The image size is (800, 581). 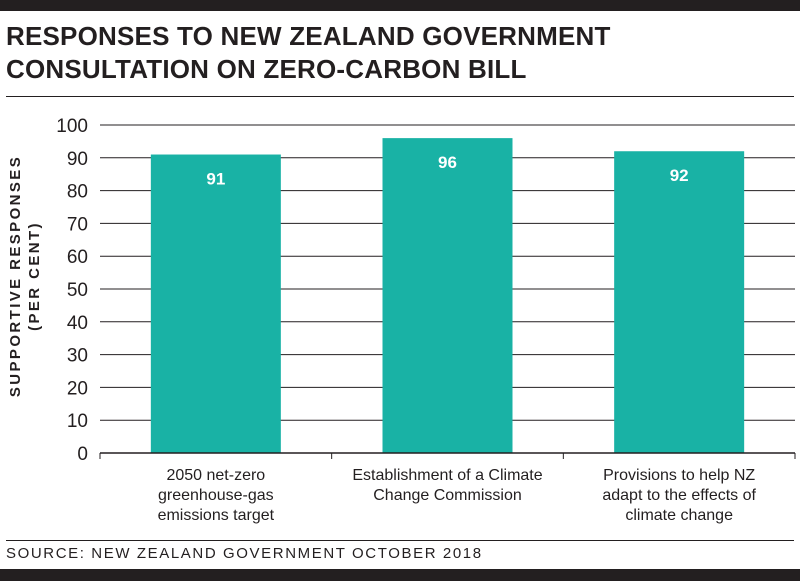 What do you see at coordinates (216, 515) in the screenshot?
I see `category-label-line: emissions target` at bounding box center [216, 515].